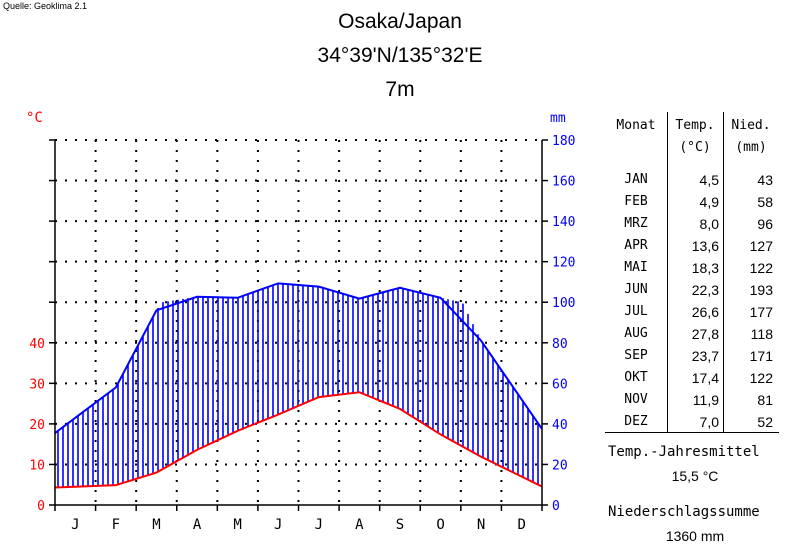  What do you see at coordinates (636, 223) in the screenshot?
I see `row-month: MRZ` at bounding box center [636, 223].